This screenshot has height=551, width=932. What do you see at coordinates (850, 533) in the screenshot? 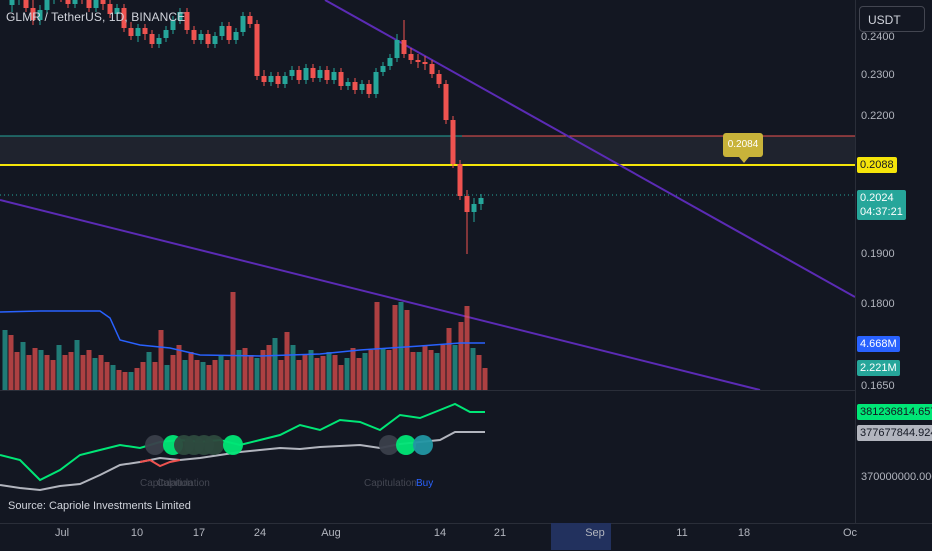
I see `time-tick: Oc` at bounding box center [850, 533].